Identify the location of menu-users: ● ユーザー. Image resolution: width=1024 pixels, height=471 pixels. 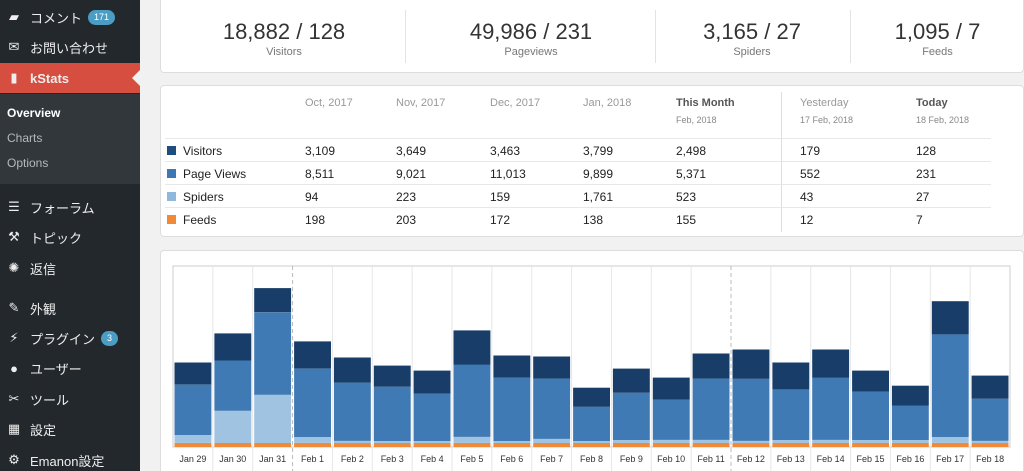
(70, 368).